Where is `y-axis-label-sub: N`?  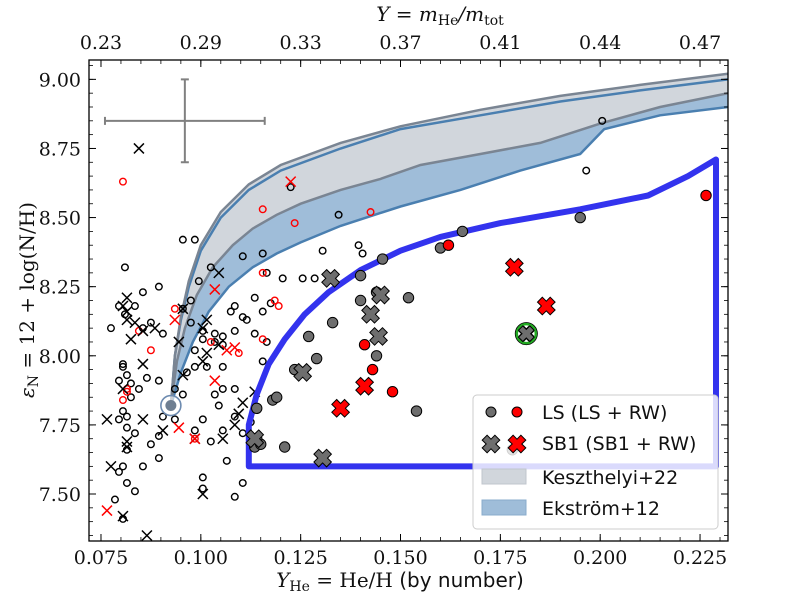
y-axis-label-sub: N is located at coordinates (34, 381).